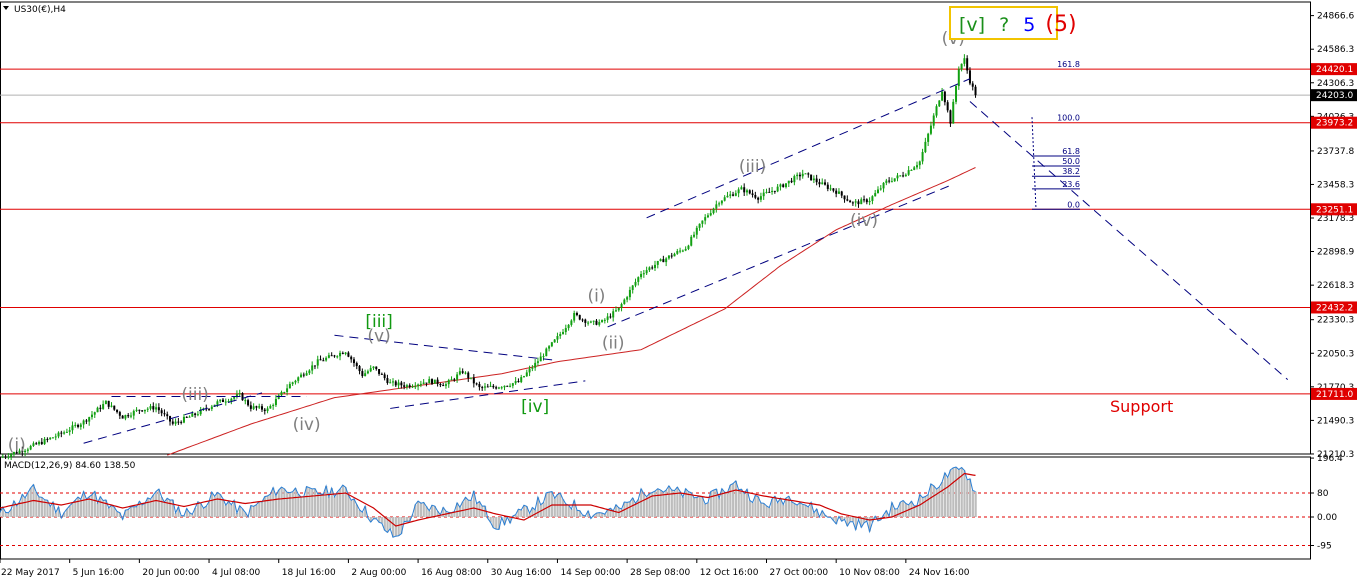 This screenshot has width=1358, height=587. I want to click on macd-title: MACD(12,26,9) 84.60 138.50, so click(70, 466).